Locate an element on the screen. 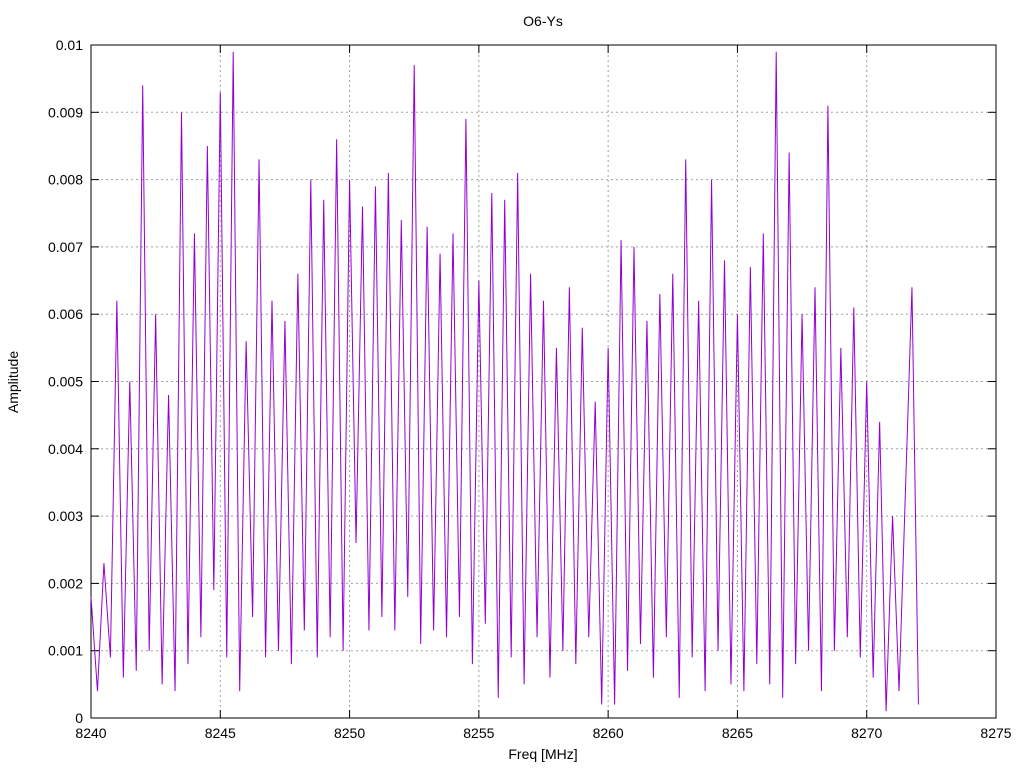 The height and width of the screenshot is (768, 1024). chart-title: O6-Ys is located at coordinates (543, 21).